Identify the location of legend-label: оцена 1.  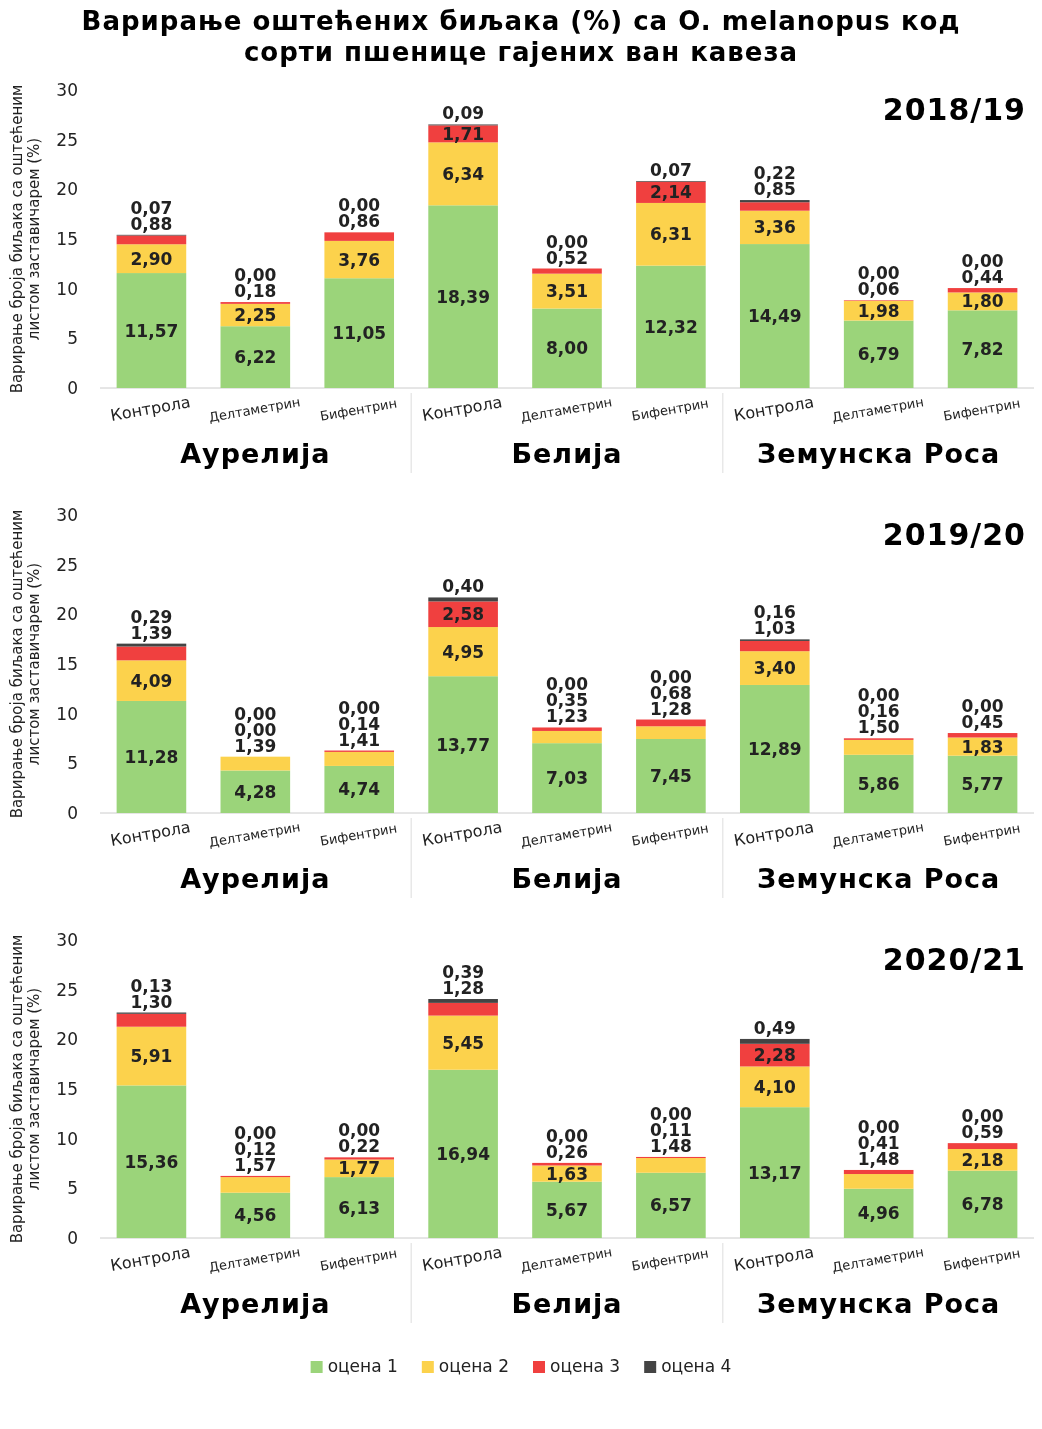
(362, 1366).